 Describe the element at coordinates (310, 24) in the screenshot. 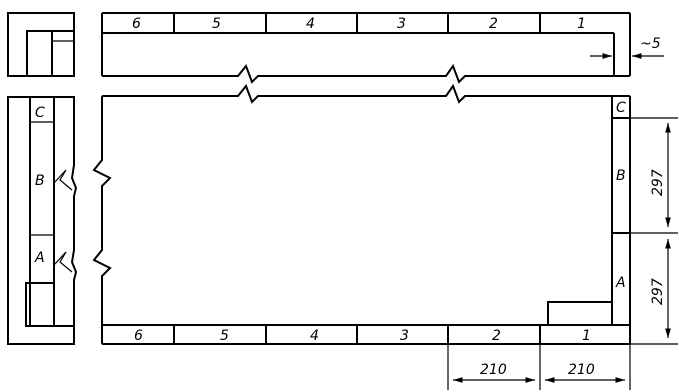

I see `zone-top-4: 4` at that location.